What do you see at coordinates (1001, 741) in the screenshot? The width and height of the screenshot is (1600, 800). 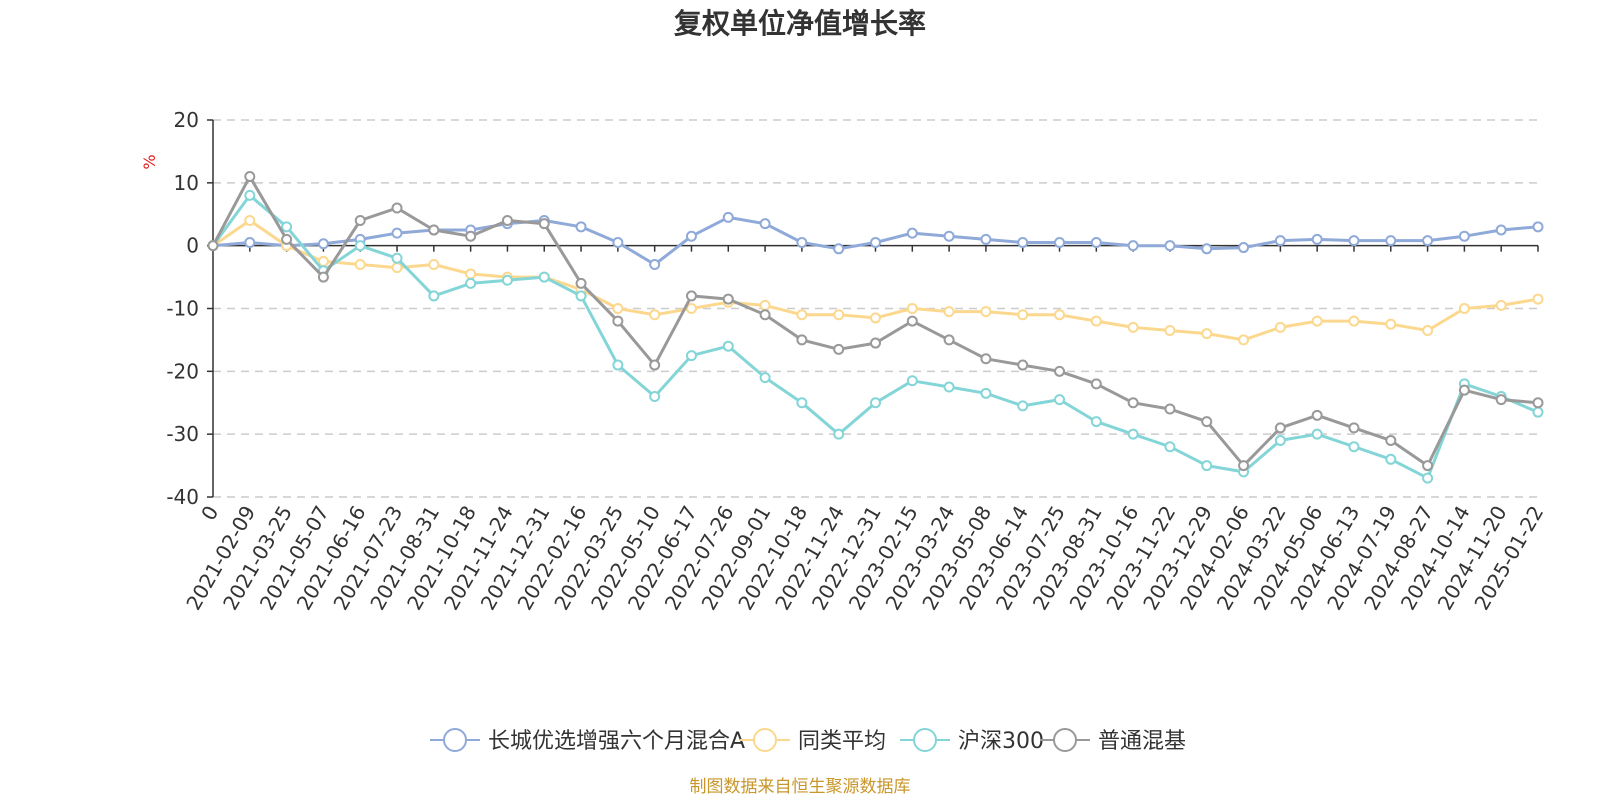 I see `legend-label: 沪深300` at bounding box center [1001, 741].